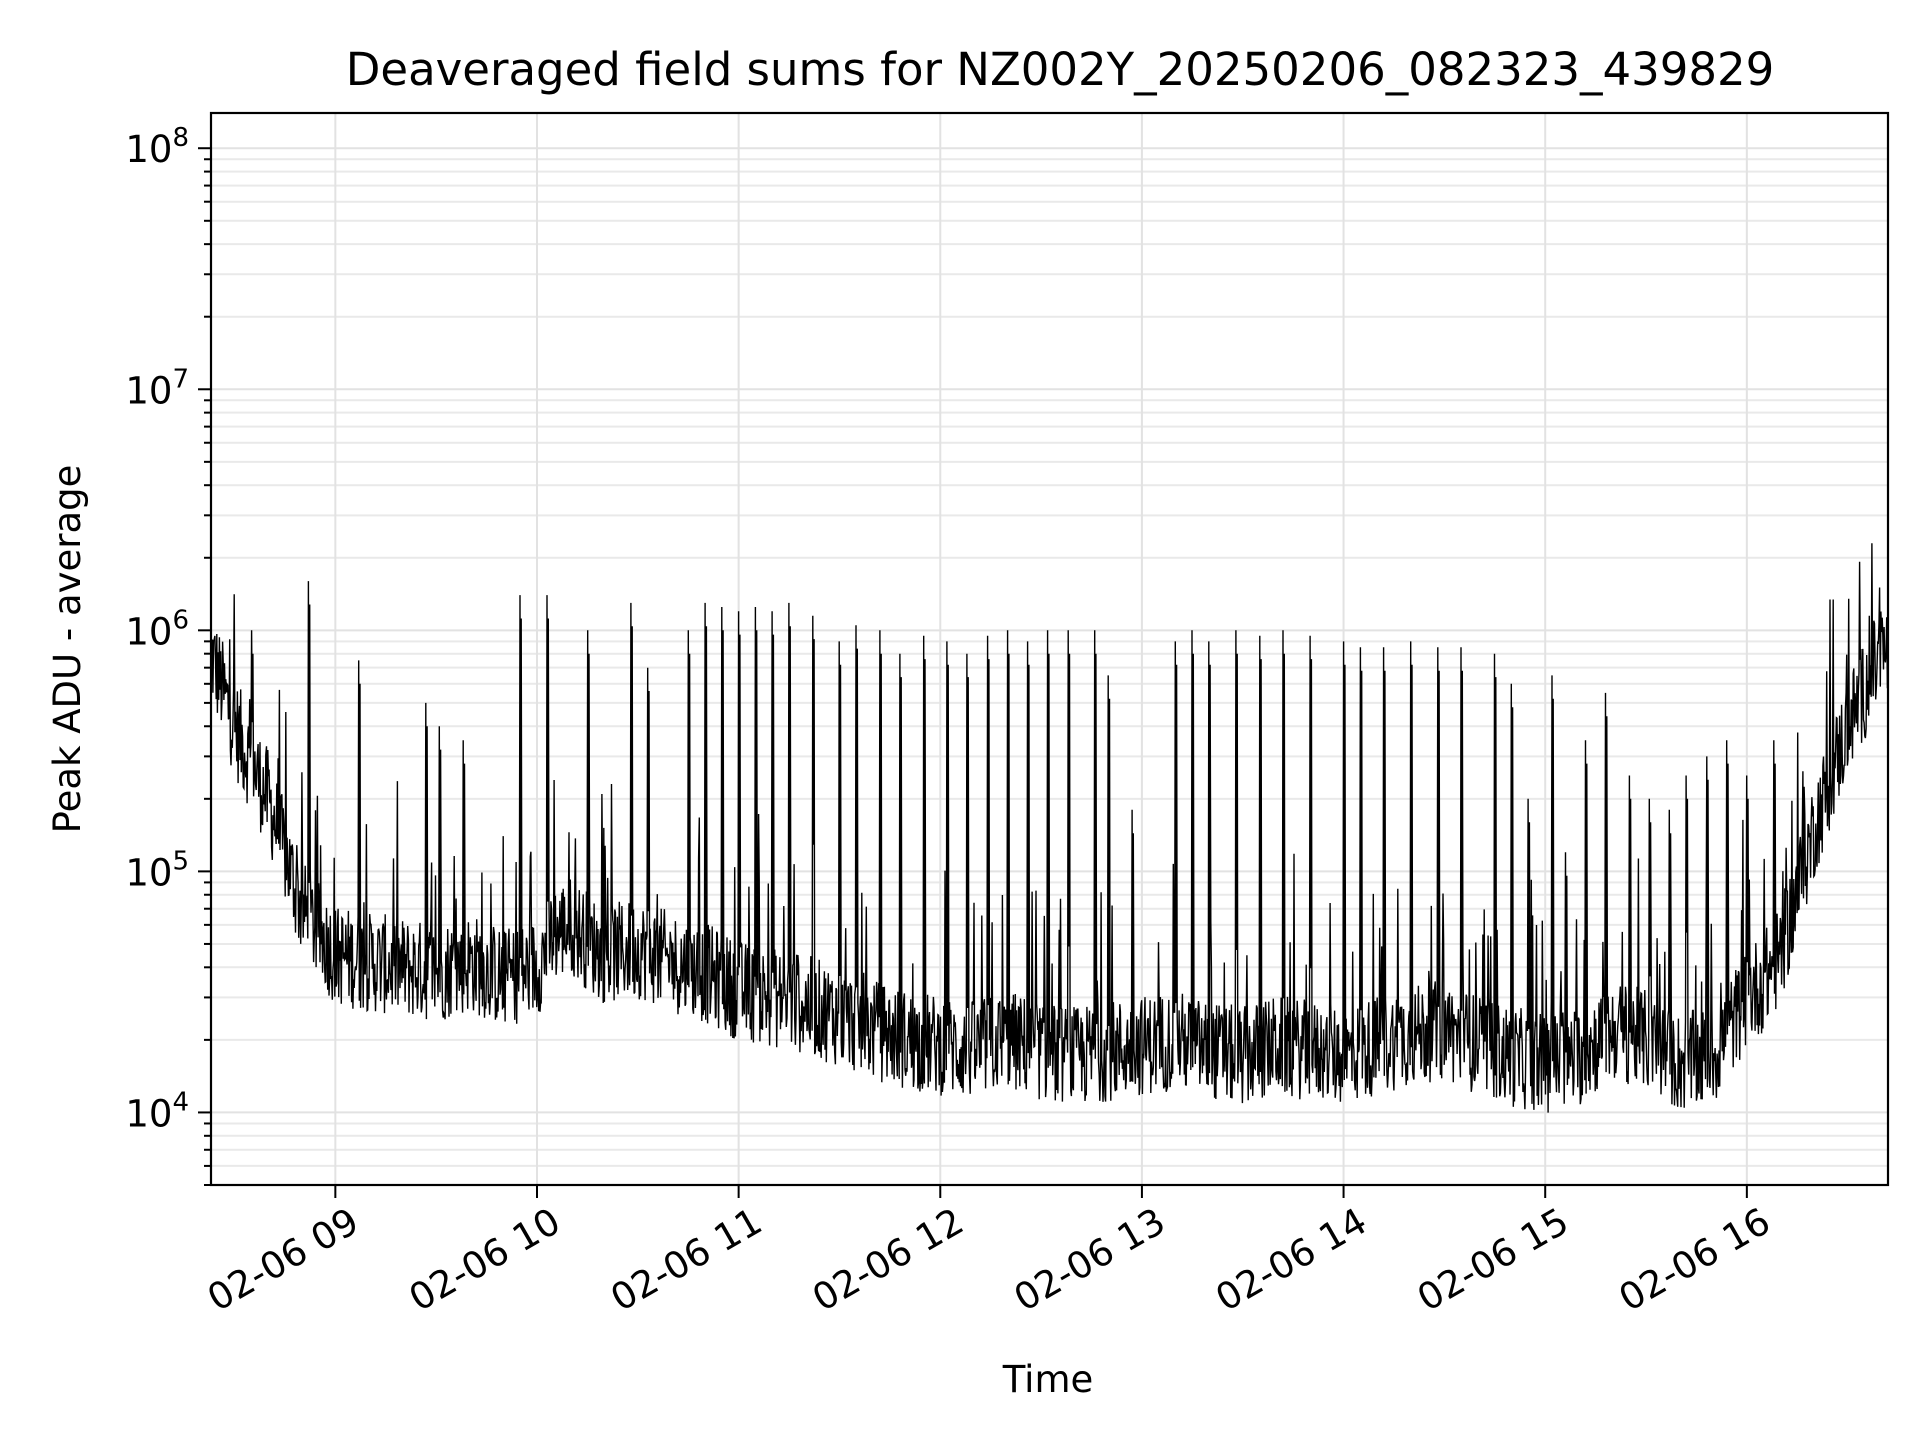 The height and width of the screenshot is (1440, 1920). What do you see at coordinates (157, 1111) in the screenshot?
I see `y-tick-label: 104` at bounding box center [157, 1111].